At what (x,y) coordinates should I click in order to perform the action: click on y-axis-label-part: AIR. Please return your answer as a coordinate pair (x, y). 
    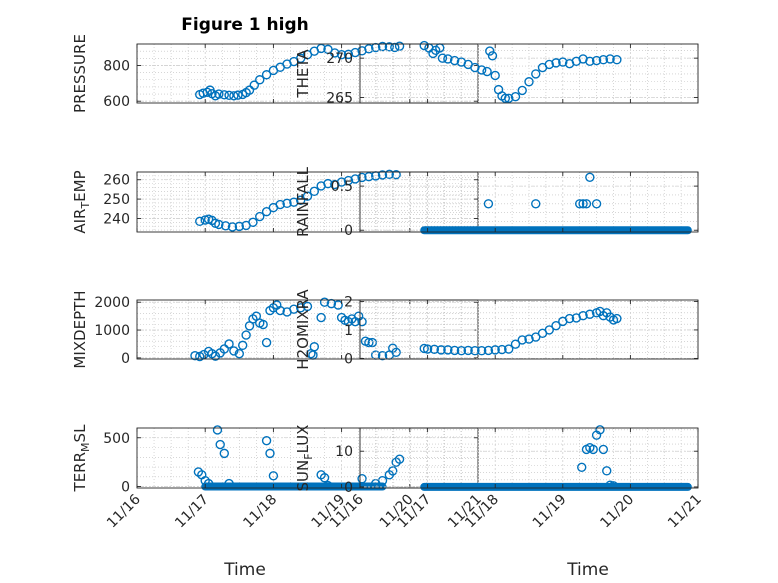
    Looking at the image, I should click on (80, 221).